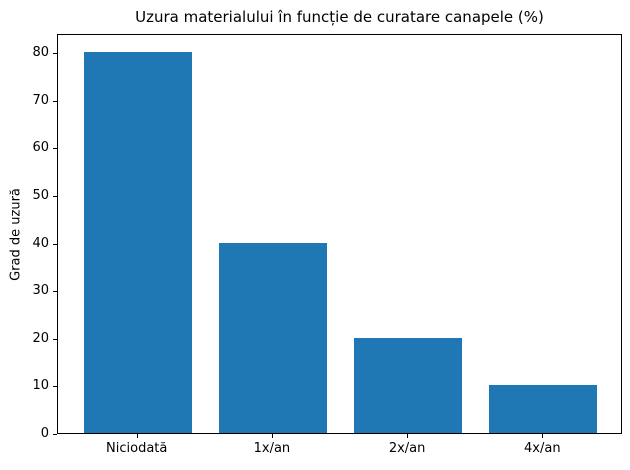 The width and height of the screenshot is (630, 470). I want to click on y-tick-label: 60, so click(40, 148).